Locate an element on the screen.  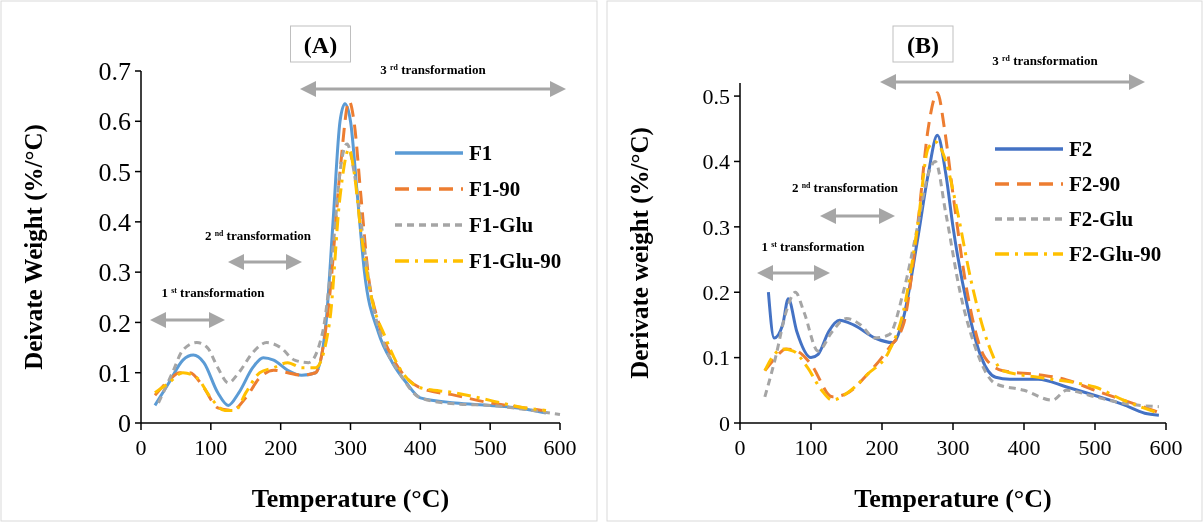
y-tick-label: 0.7 is located at coordinates (114, 72).